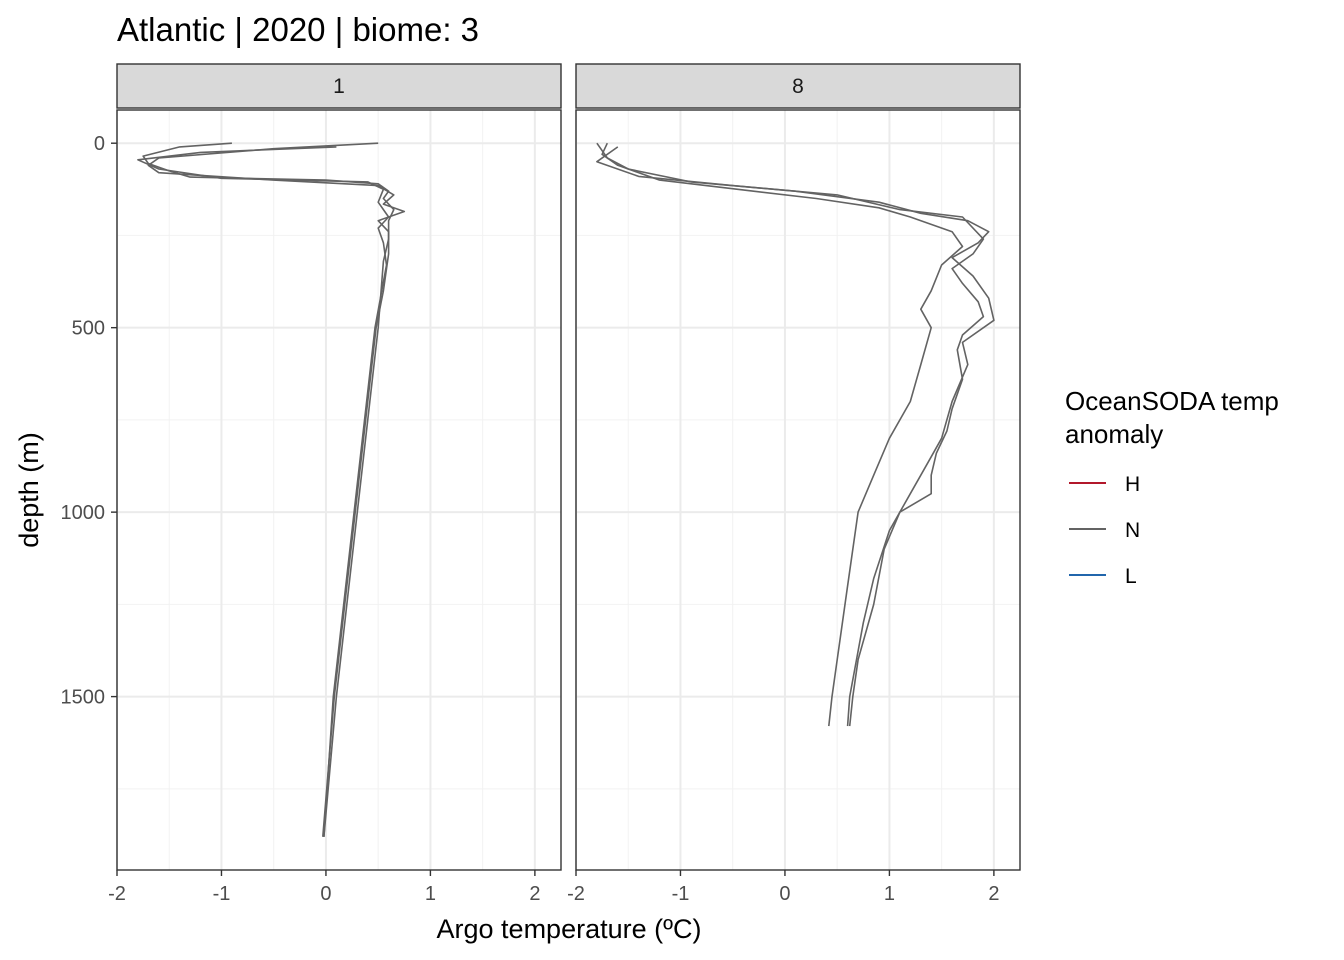 The width and height of the screenshot is (1344, 960). I want to click on legend: OceanSODA temp anomaly HNL, so click(1172, 487).